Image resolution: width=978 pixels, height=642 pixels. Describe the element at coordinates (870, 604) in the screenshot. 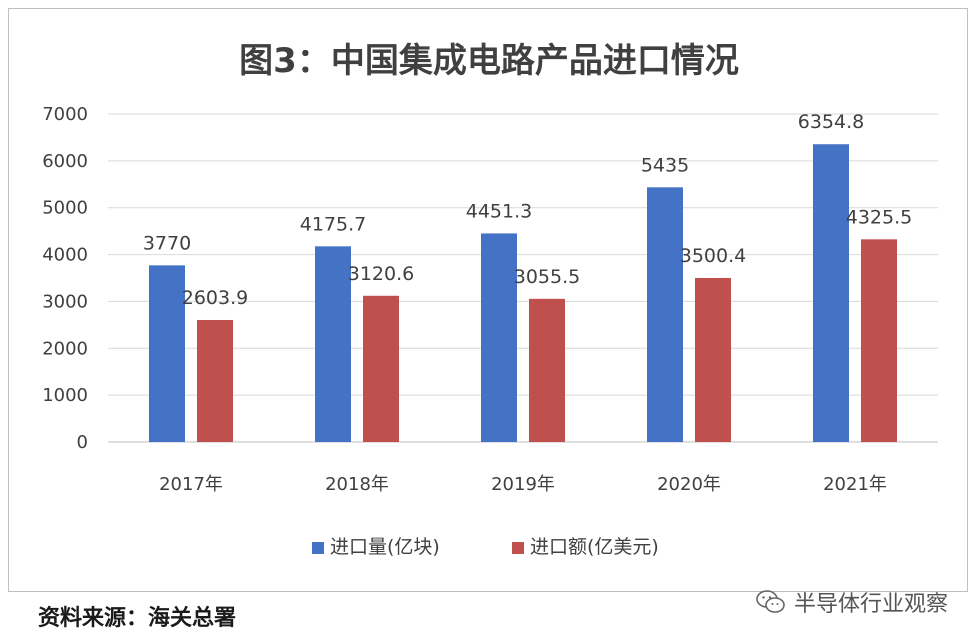

I see `watermark-text: 半导体行业观察` at that location.